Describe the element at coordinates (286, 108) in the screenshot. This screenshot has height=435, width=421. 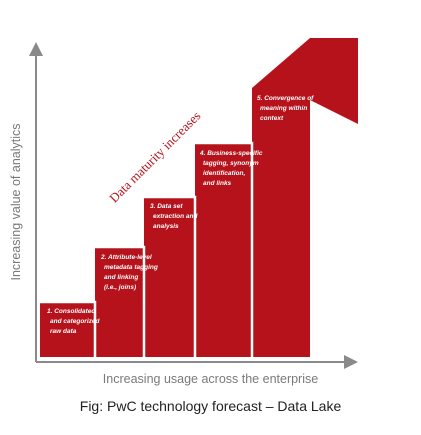
I see `step-5-text: 5. Convergence of meaning within context` at that location.